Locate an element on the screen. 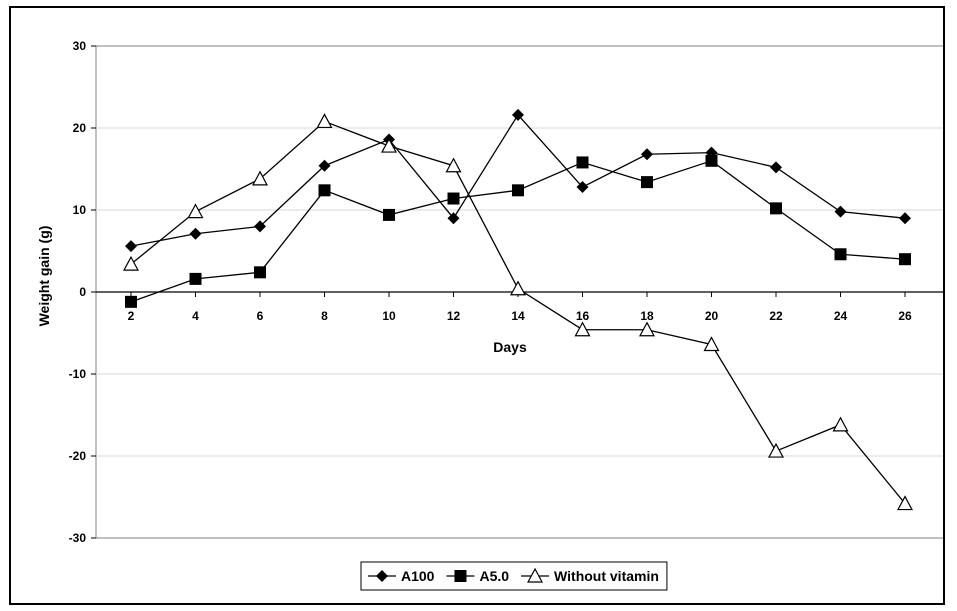 This screenshot has width=957, height=611. x-axis-ticks: 2 4 6 8 10 12 14 16 18 20 22 24 26 is located at coordinates (520, 307).